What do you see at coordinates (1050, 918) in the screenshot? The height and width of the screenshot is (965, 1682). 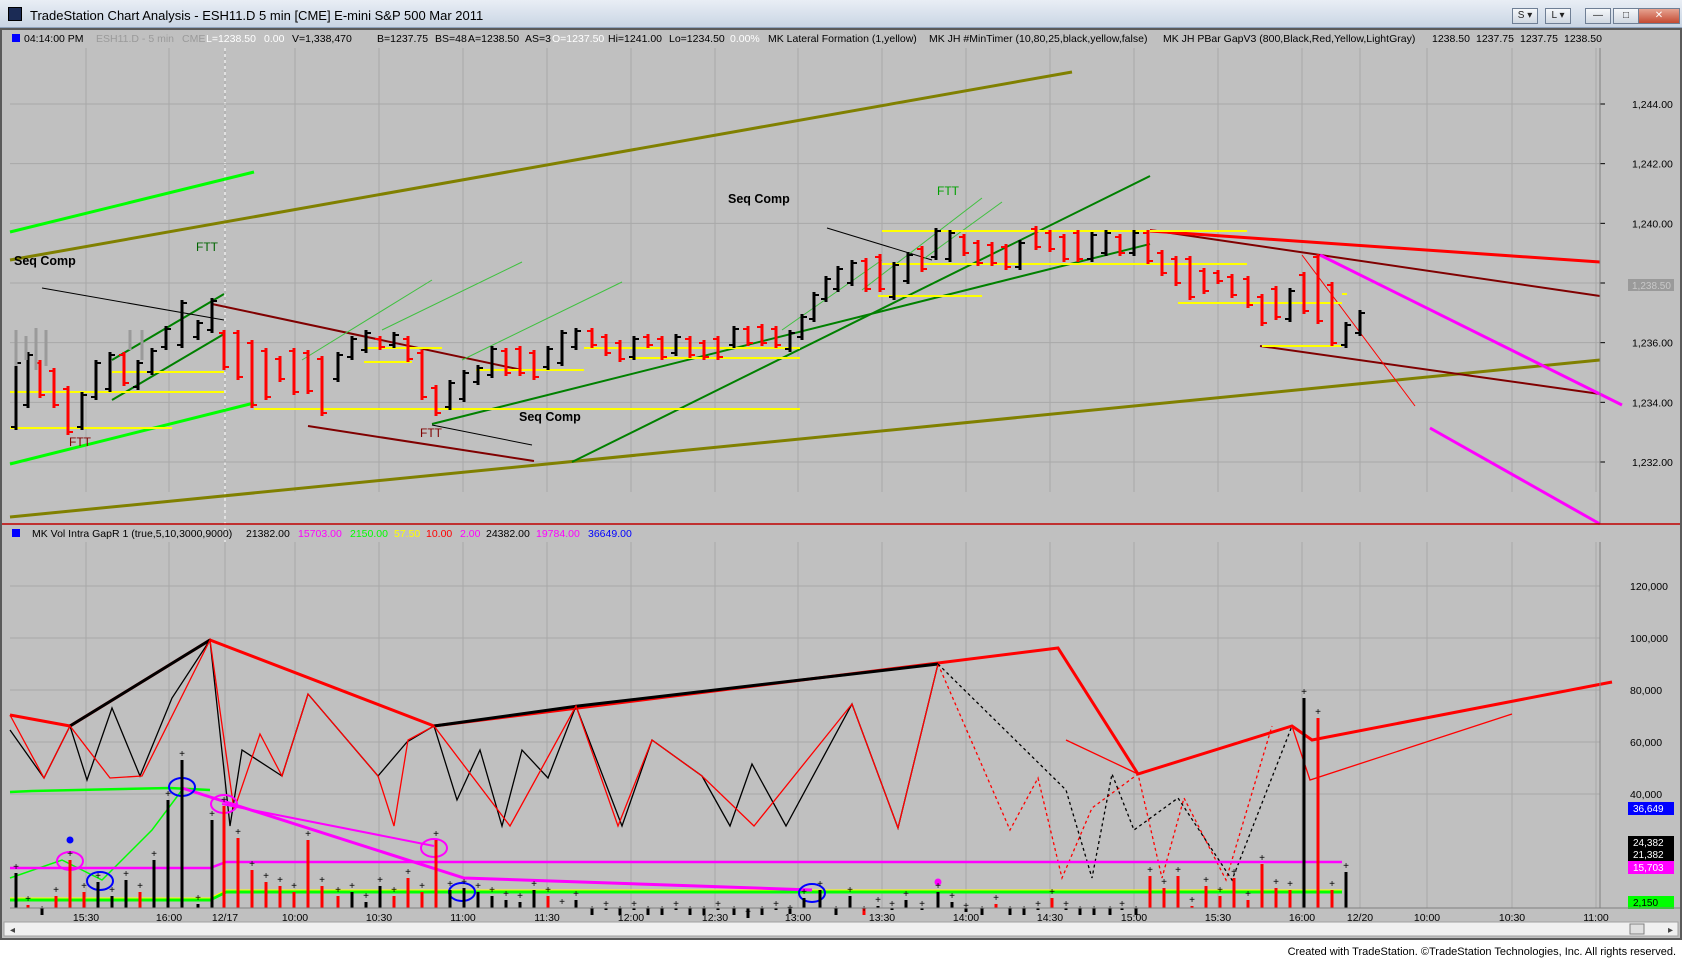 I see `time-tick-label: 14:30` at bounding box center [1050, 918].